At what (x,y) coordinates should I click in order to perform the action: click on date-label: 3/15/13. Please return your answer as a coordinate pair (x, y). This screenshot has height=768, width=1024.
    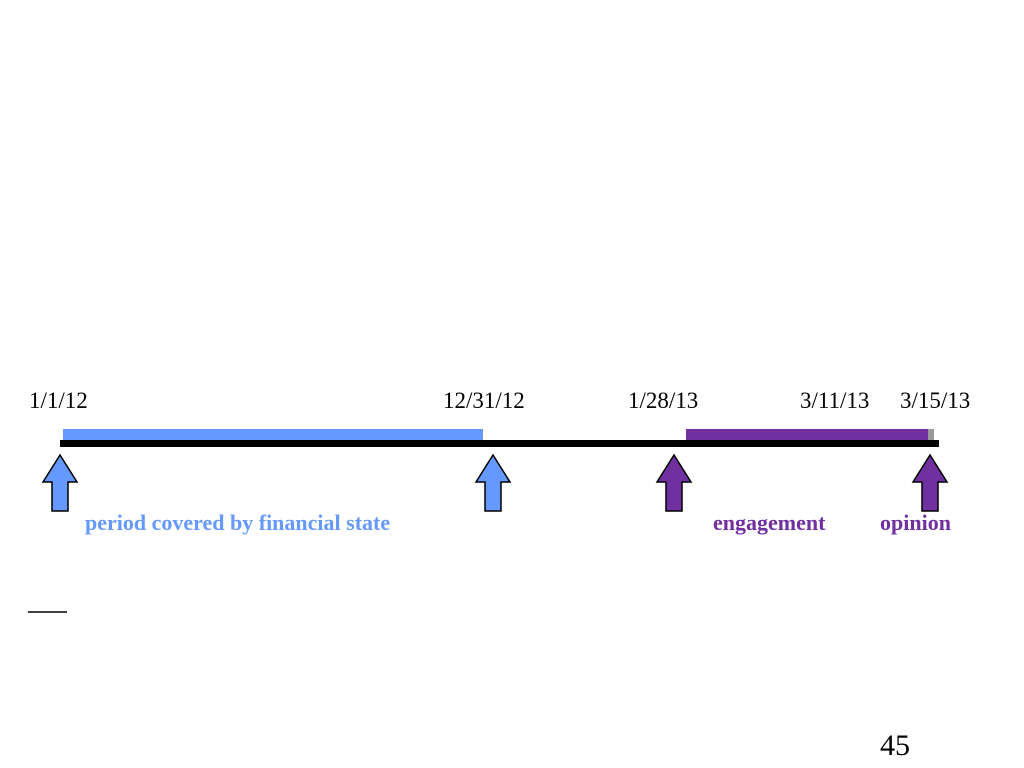
    Looking at the image, I should click on (935, 400).